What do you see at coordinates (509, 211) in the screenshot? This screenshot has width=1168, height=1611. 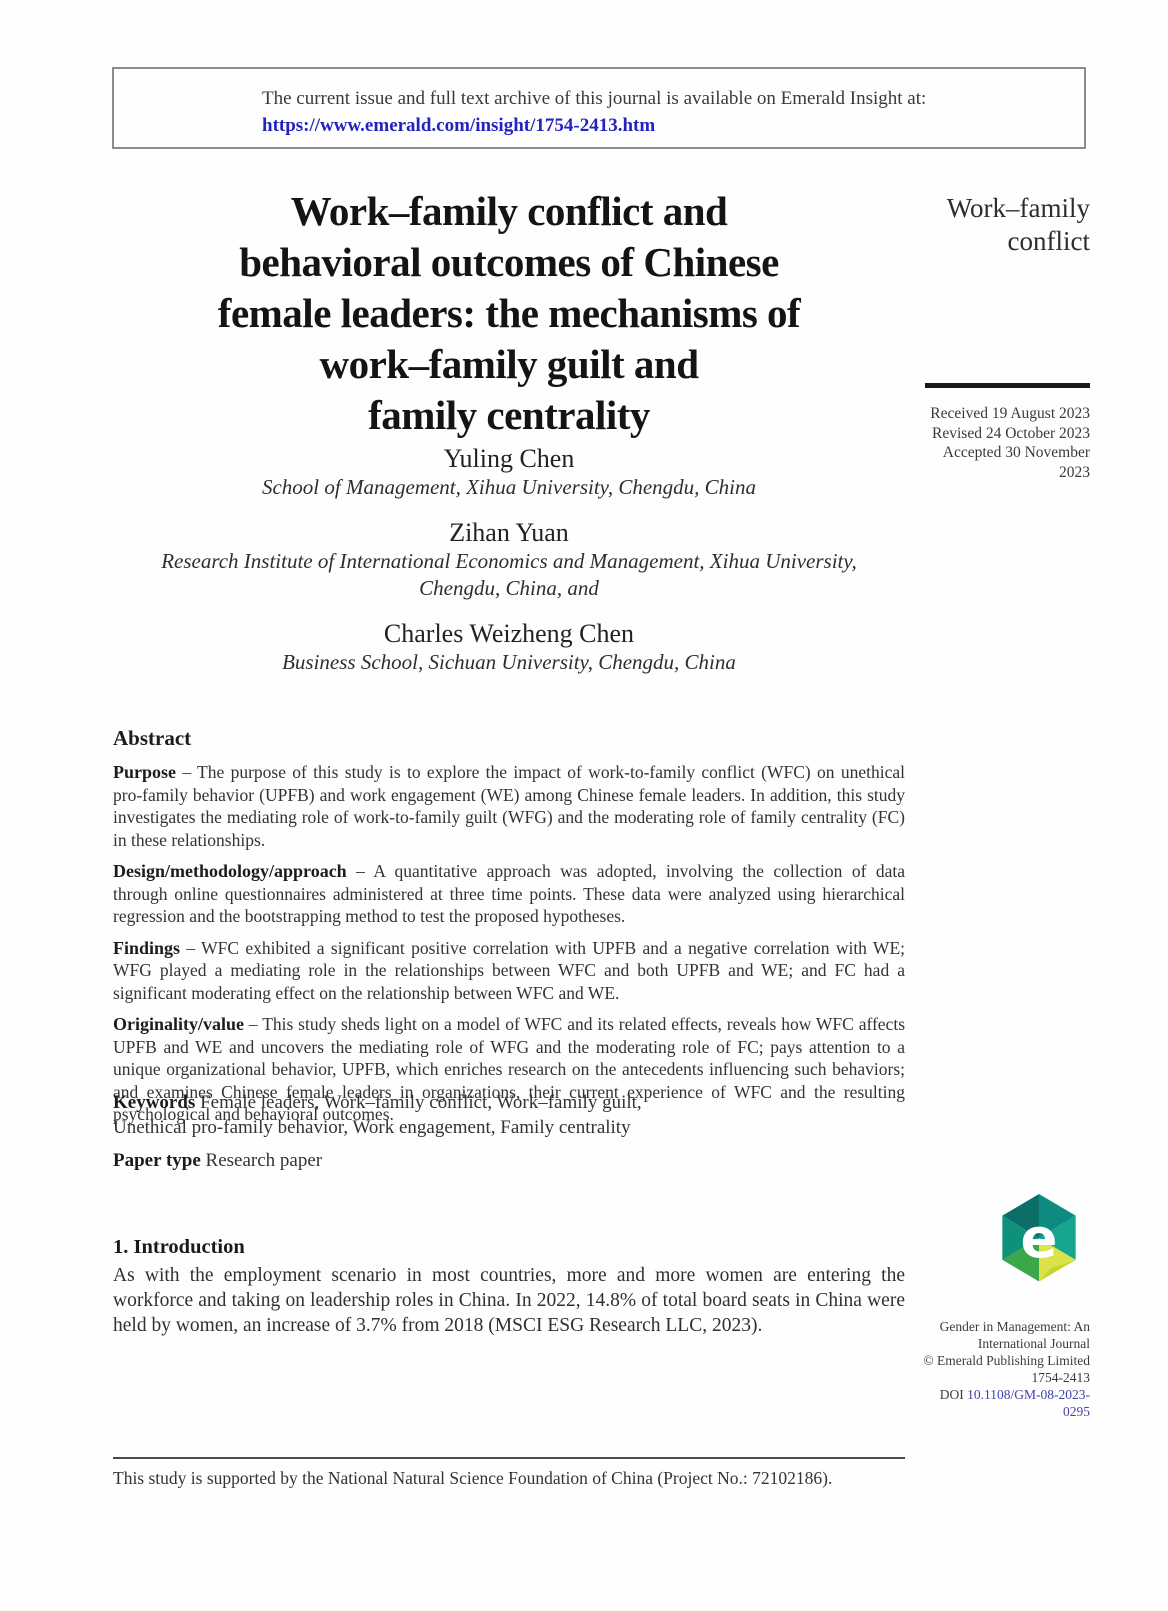 I see `title-line: Work–family conflict and` at bounding box center [509, 211].